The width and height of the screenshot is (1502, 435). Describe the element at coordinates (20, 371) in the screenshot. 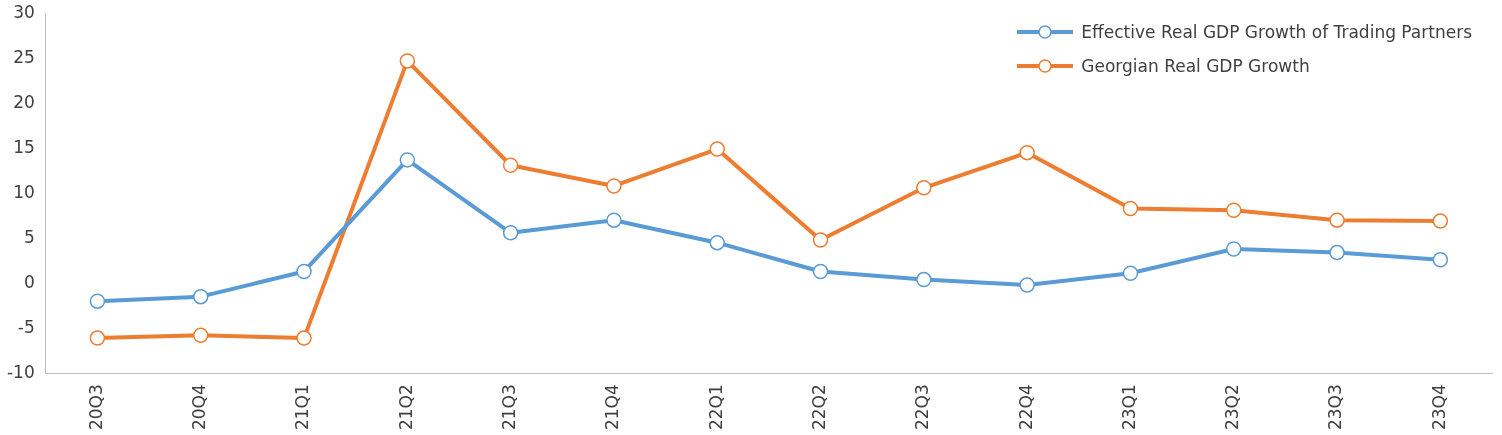

I see `y-tick-label: -10` at that location.